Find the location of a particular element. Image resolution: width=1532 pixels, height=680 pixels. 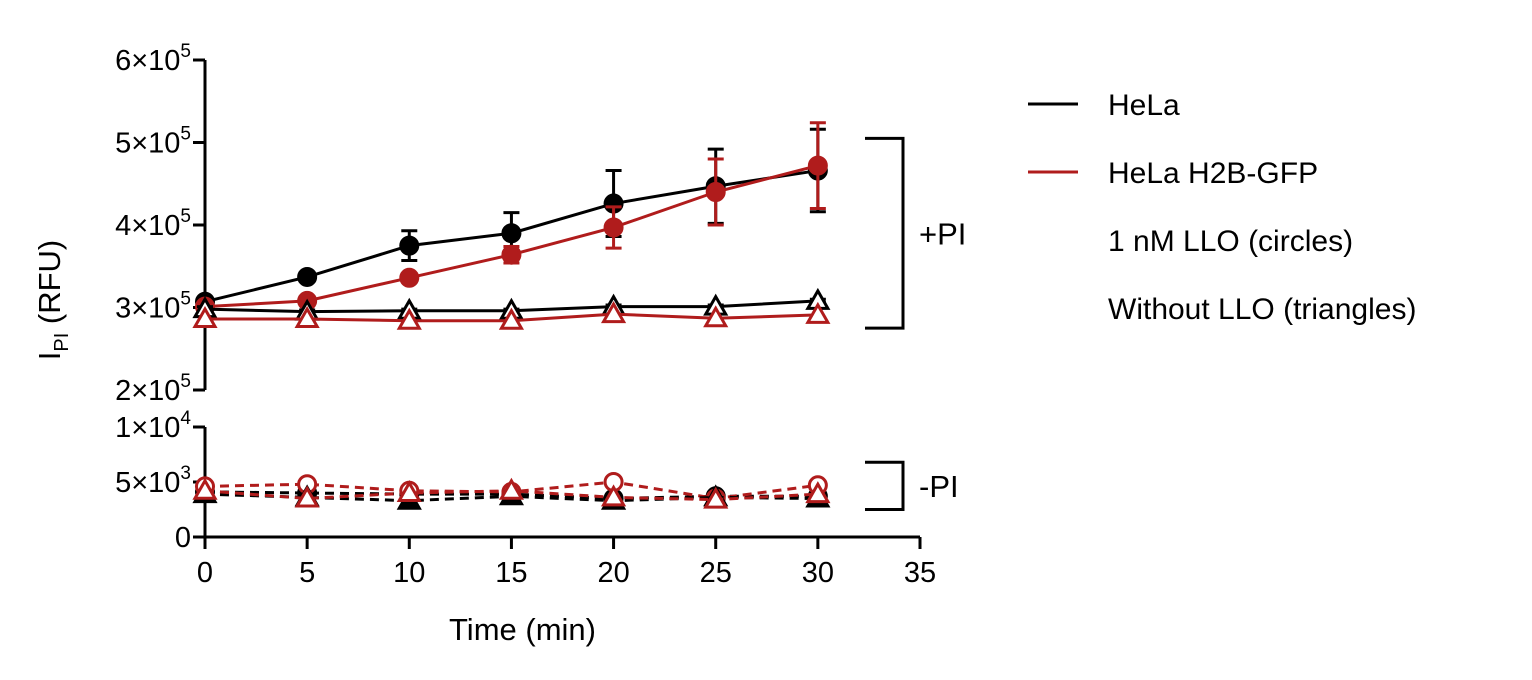

y-tick-label: 4×10⁵ is located at coordinates (153, 224).